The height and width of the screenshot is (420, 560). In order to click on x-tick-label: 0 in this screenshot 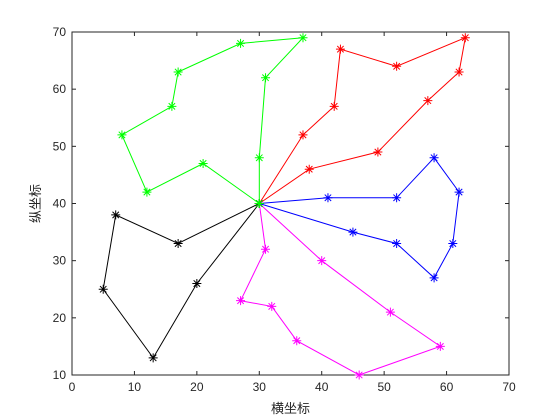, I will do `click(72, 387)`.